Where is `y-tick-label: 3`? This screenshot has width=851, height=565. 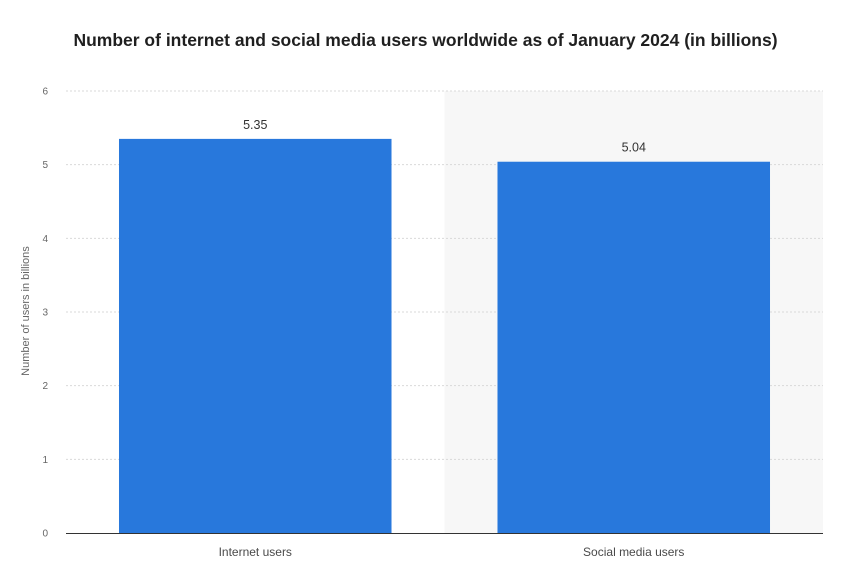 y-tick-label: 3 is located at coordinates (45, 313).